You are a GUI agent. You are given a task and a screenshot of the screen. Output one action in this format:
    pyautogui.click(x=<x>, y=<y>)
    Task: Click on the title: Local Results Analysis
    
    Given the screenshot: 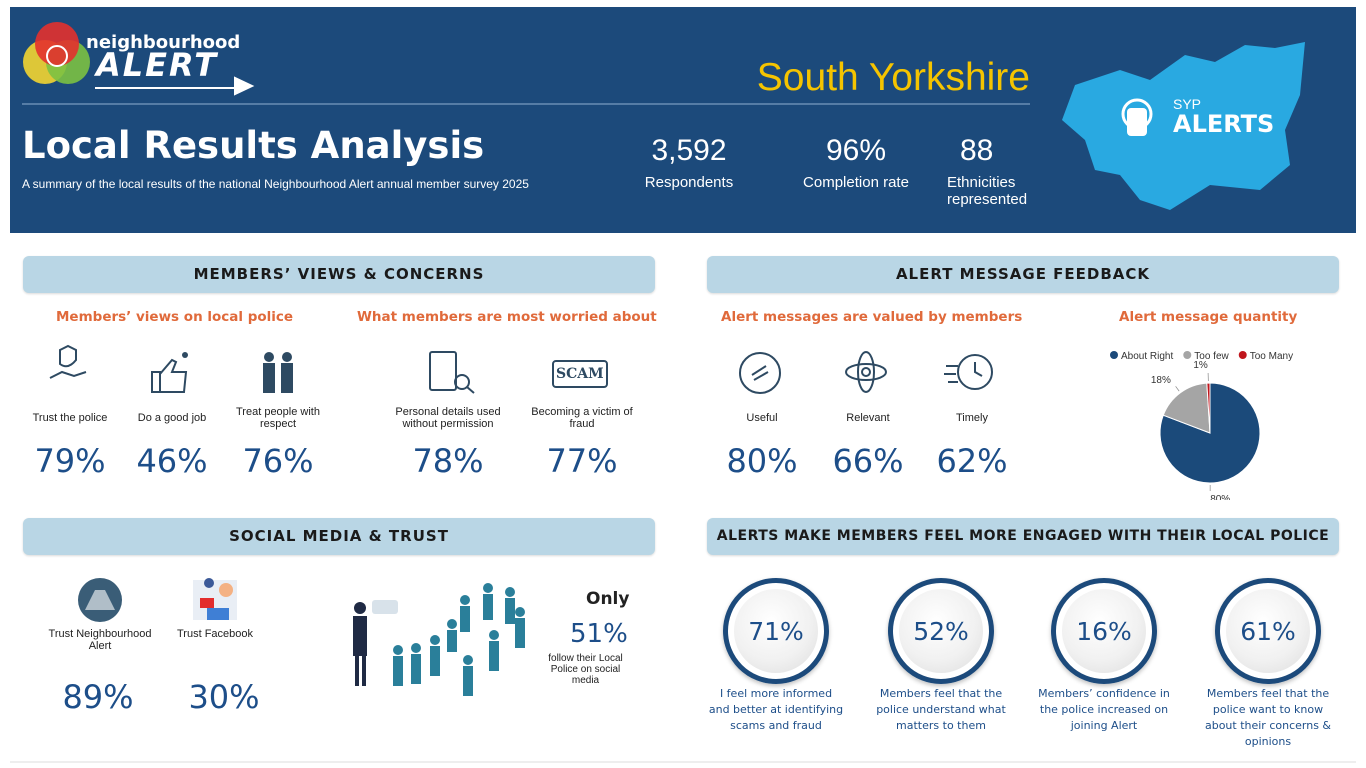 What is the action you would take?
    pyautogui.click(x=253, y=145)
    